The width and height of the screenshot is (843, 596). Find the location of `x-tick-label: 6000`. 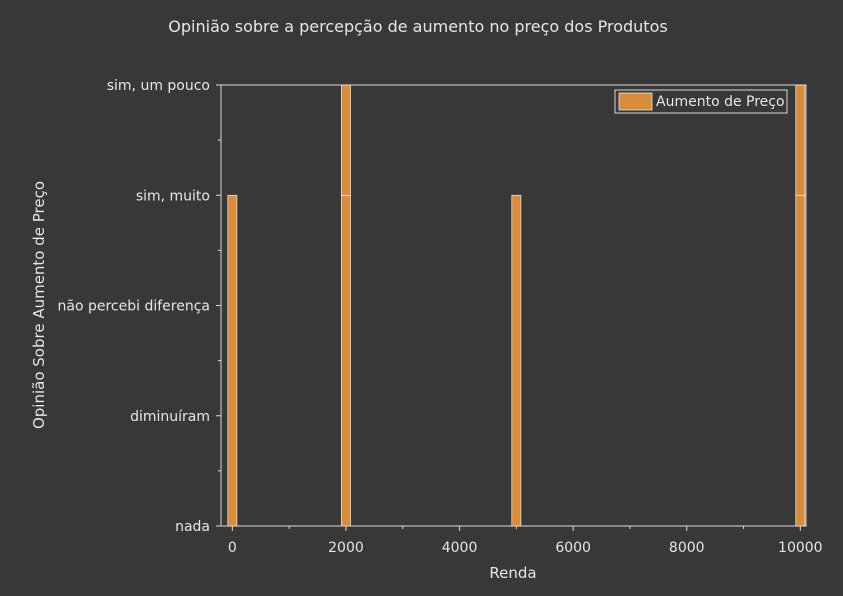

x-tick-label: 6000 is located at coordinates (573, 548).